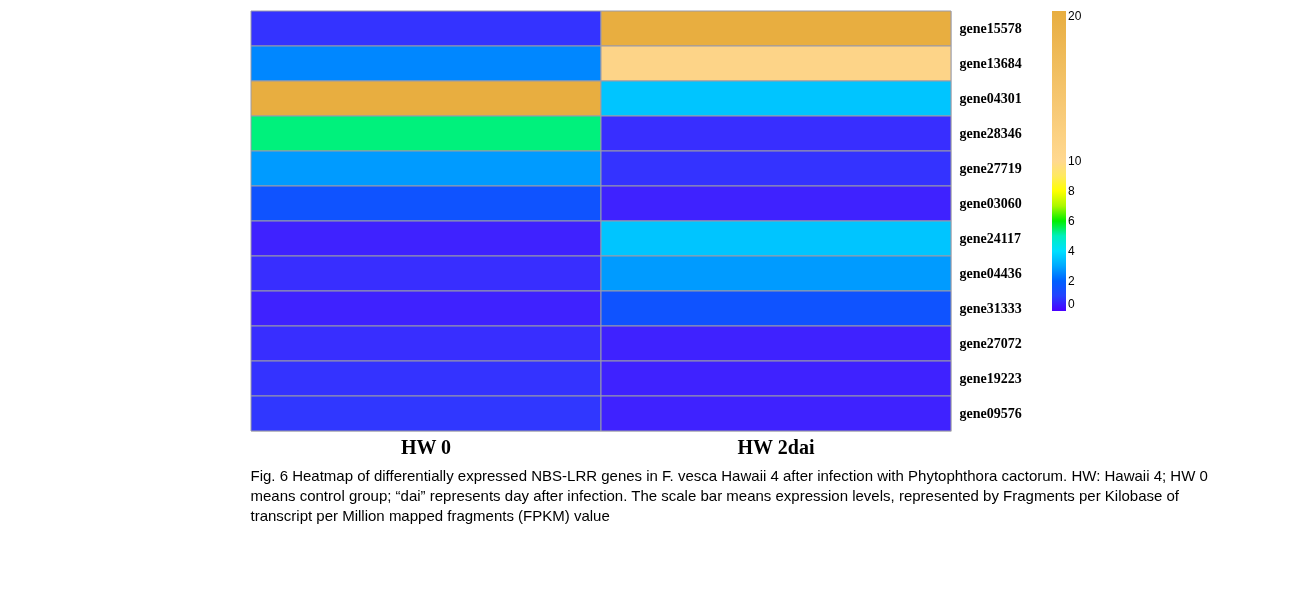 The height and width of the screenshot is (609, 1292). I want to click on y-tick-label: gene19223, so click(990, 378).